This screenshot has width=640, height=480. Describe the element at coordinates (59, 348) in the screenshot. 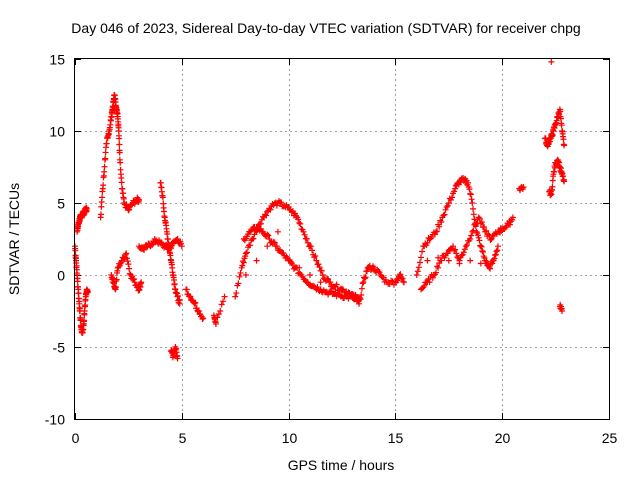

I see `y-tick-label: -5` at that location.